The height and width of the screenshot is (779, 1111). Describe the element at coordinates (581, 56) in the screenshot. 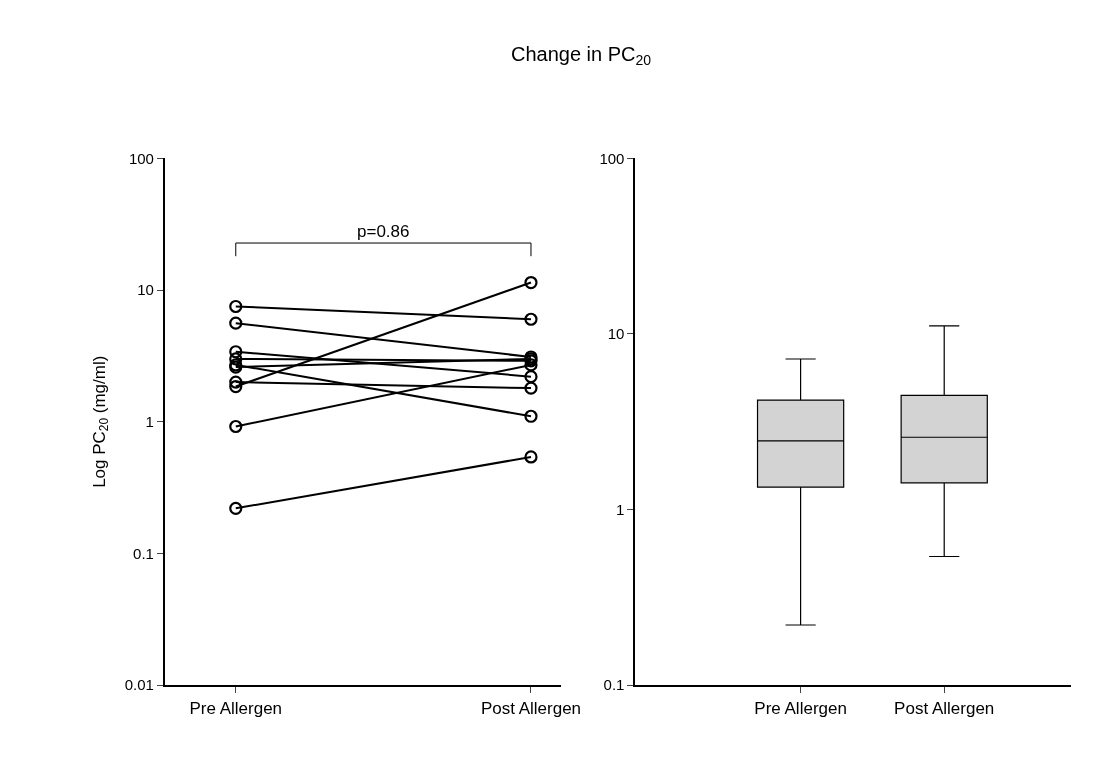

I see `chart-title: Change in PC$_{20}$` at that location.